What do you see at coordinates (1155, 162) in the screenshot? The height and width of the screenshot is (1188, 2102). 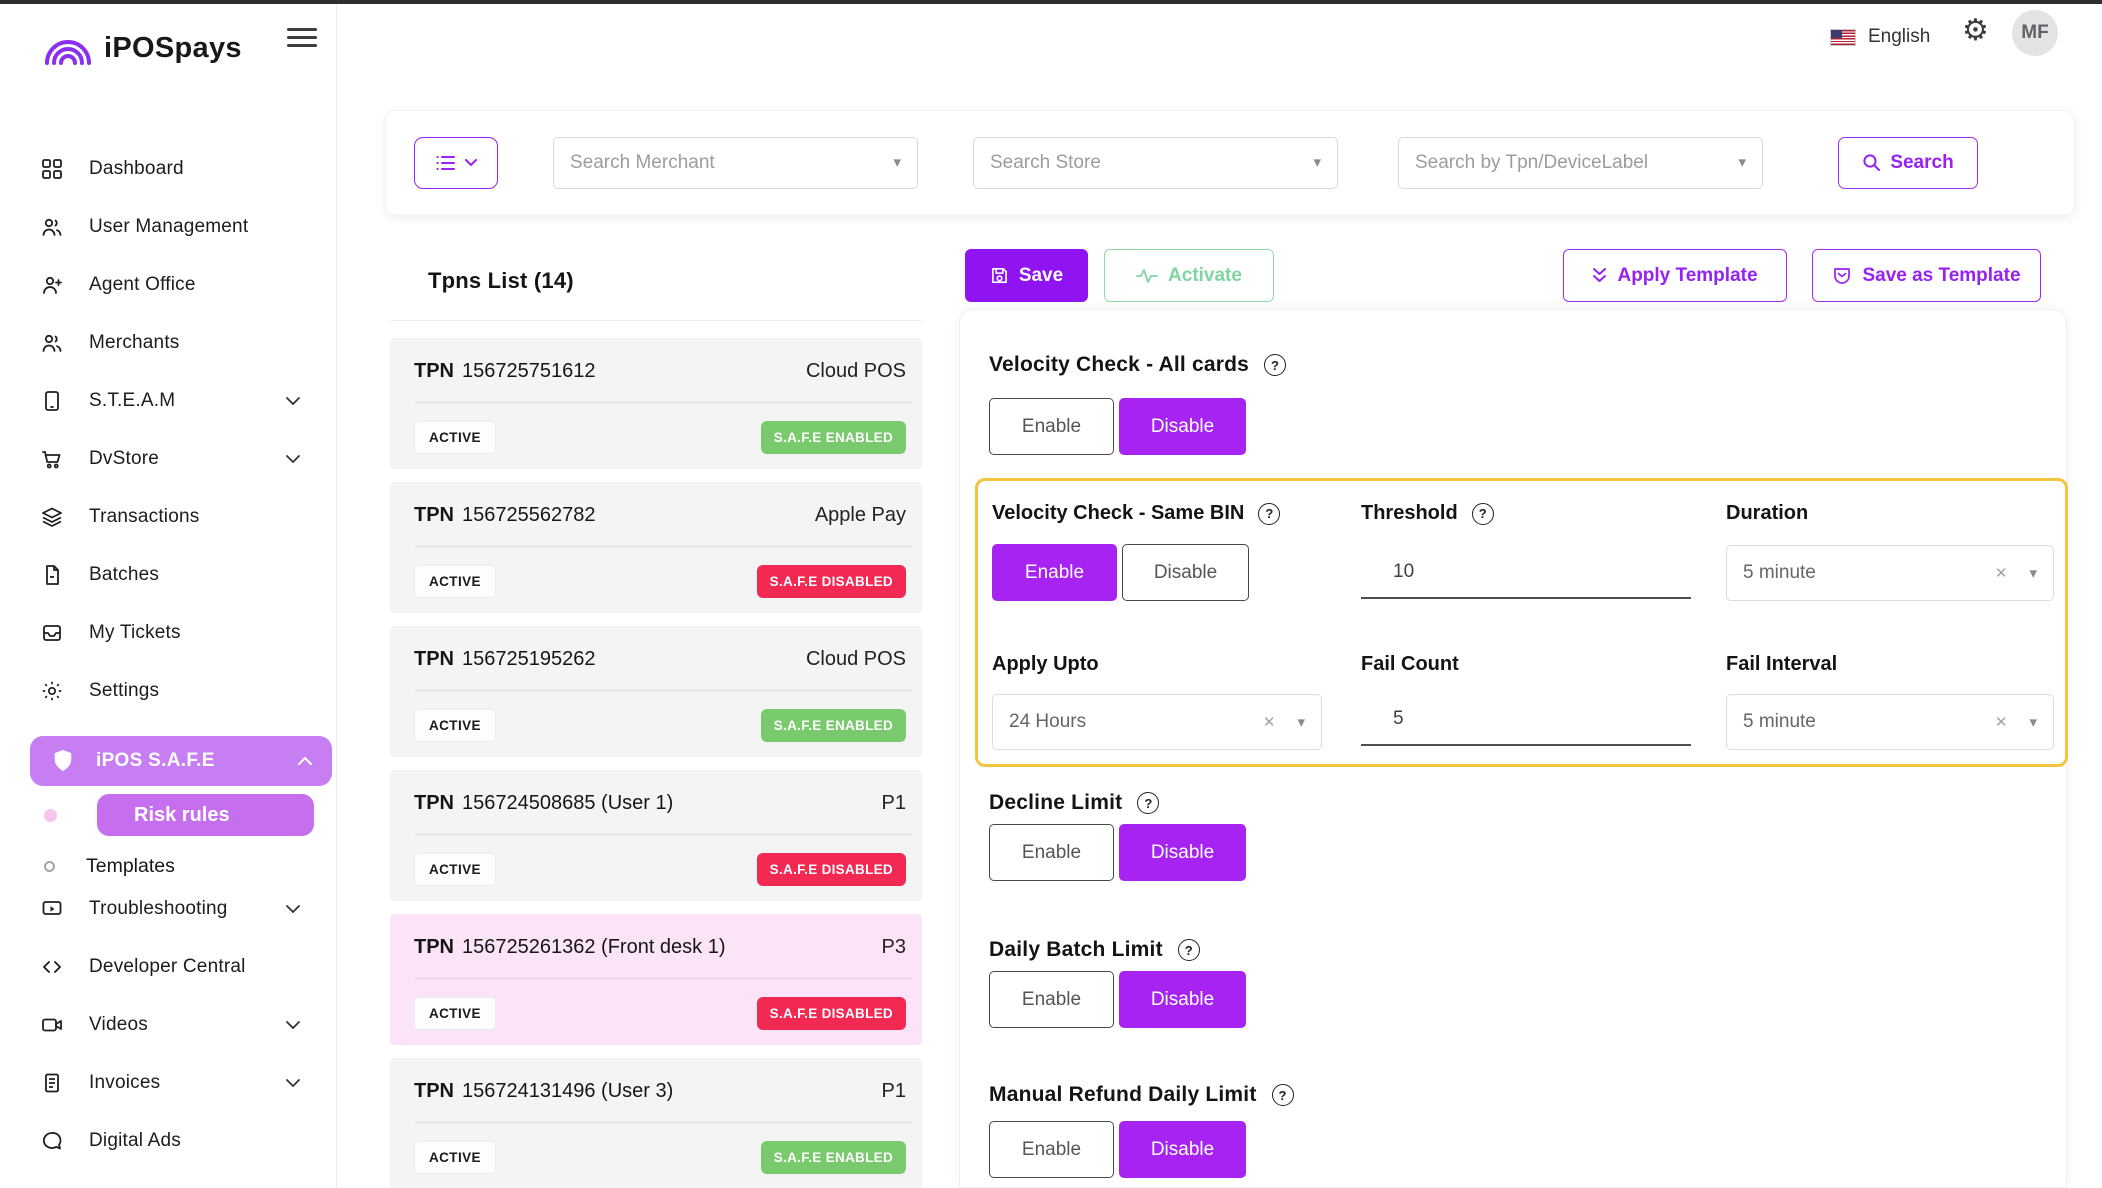 I see `search-store-select: Search Store` at bounding box center [1155, 162].